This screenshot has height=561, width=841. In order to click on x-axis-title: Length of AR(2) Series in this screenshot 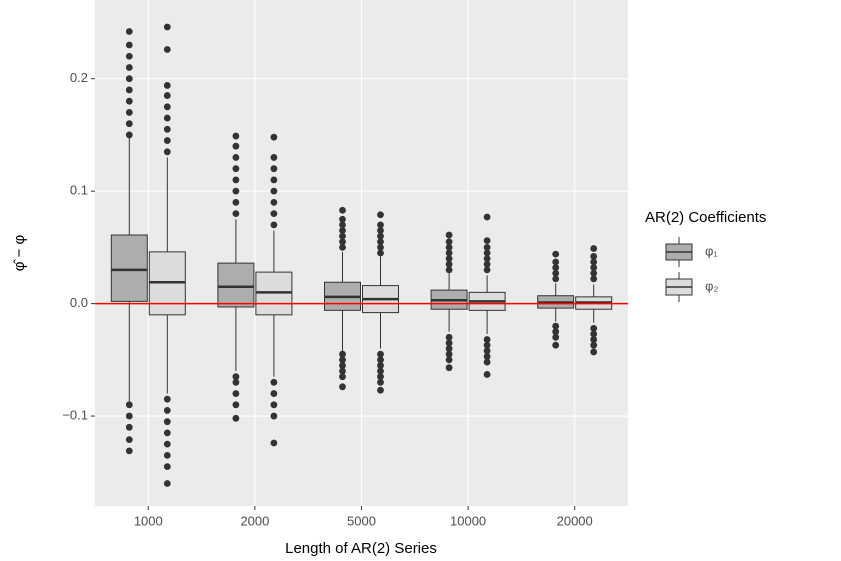, I will do `click(361, 548)`.